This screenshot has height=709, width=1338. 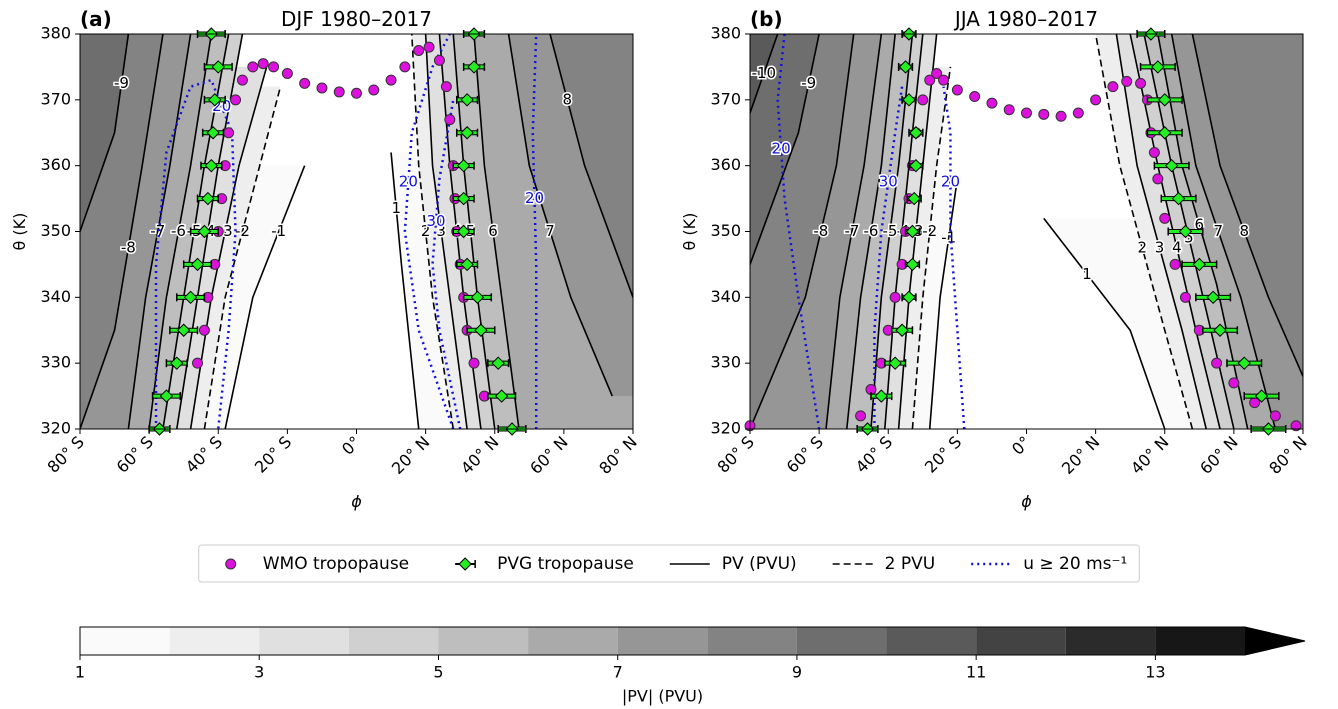 What do you see at coordinates (549, 455) in the screenshot?
I see `x-tick-label: 60° N` at bounding box center [549, 455].